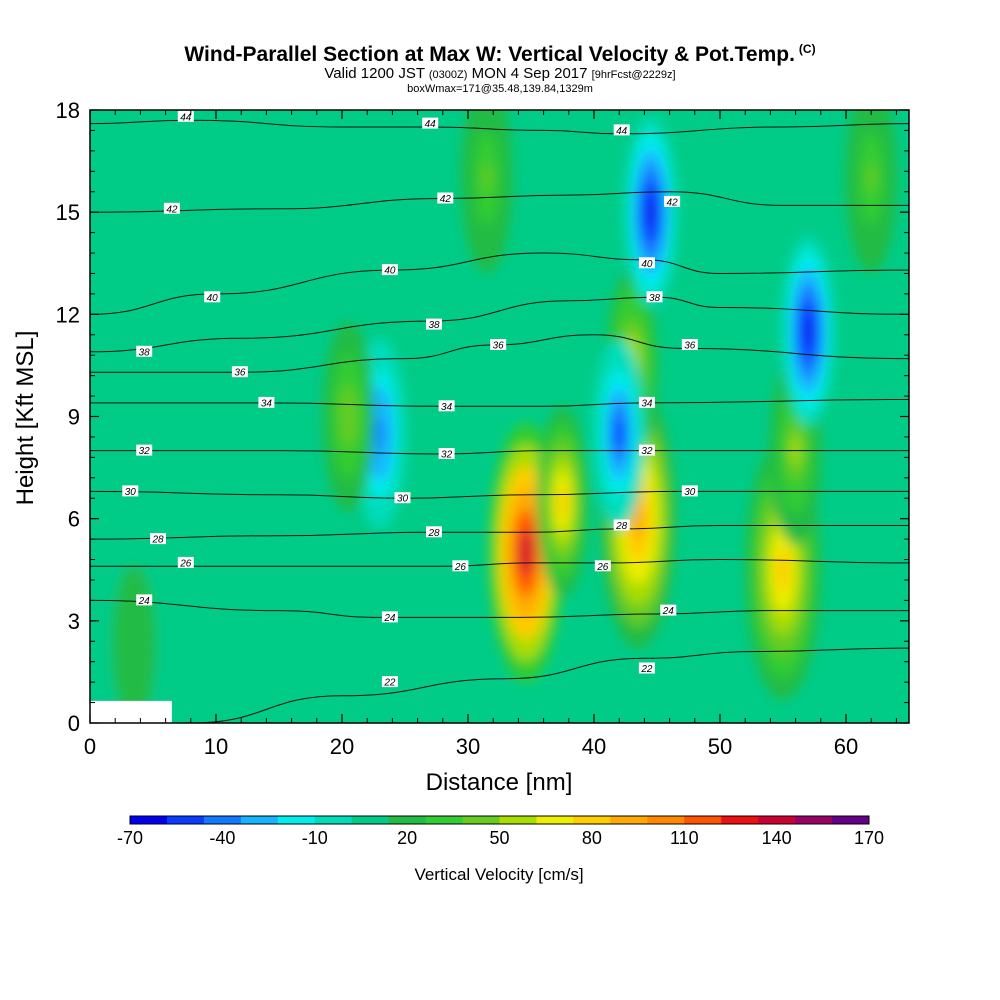 The image size is (1000, 1000). I want to click on x-tick-label: 30, so click(468, 746).